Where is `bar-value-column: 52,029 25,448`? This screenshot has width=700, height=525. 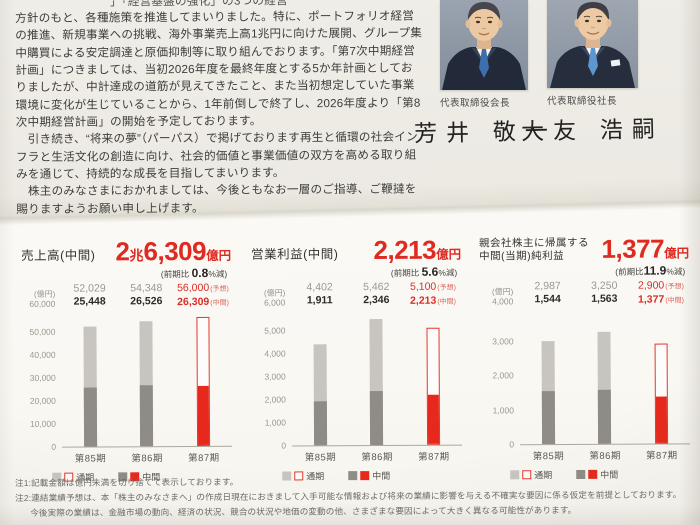
bar-value-column: 52,029 25,448 is located at coordinates (89, 295).